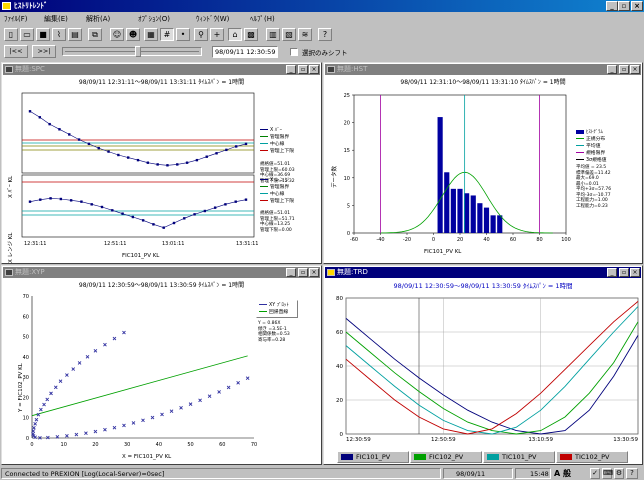 The width and height of the screenshot is (644, 480). Describe the element at coordinates (151, 34) in the screenshot. I see `grid-icon: ▦` at that location.